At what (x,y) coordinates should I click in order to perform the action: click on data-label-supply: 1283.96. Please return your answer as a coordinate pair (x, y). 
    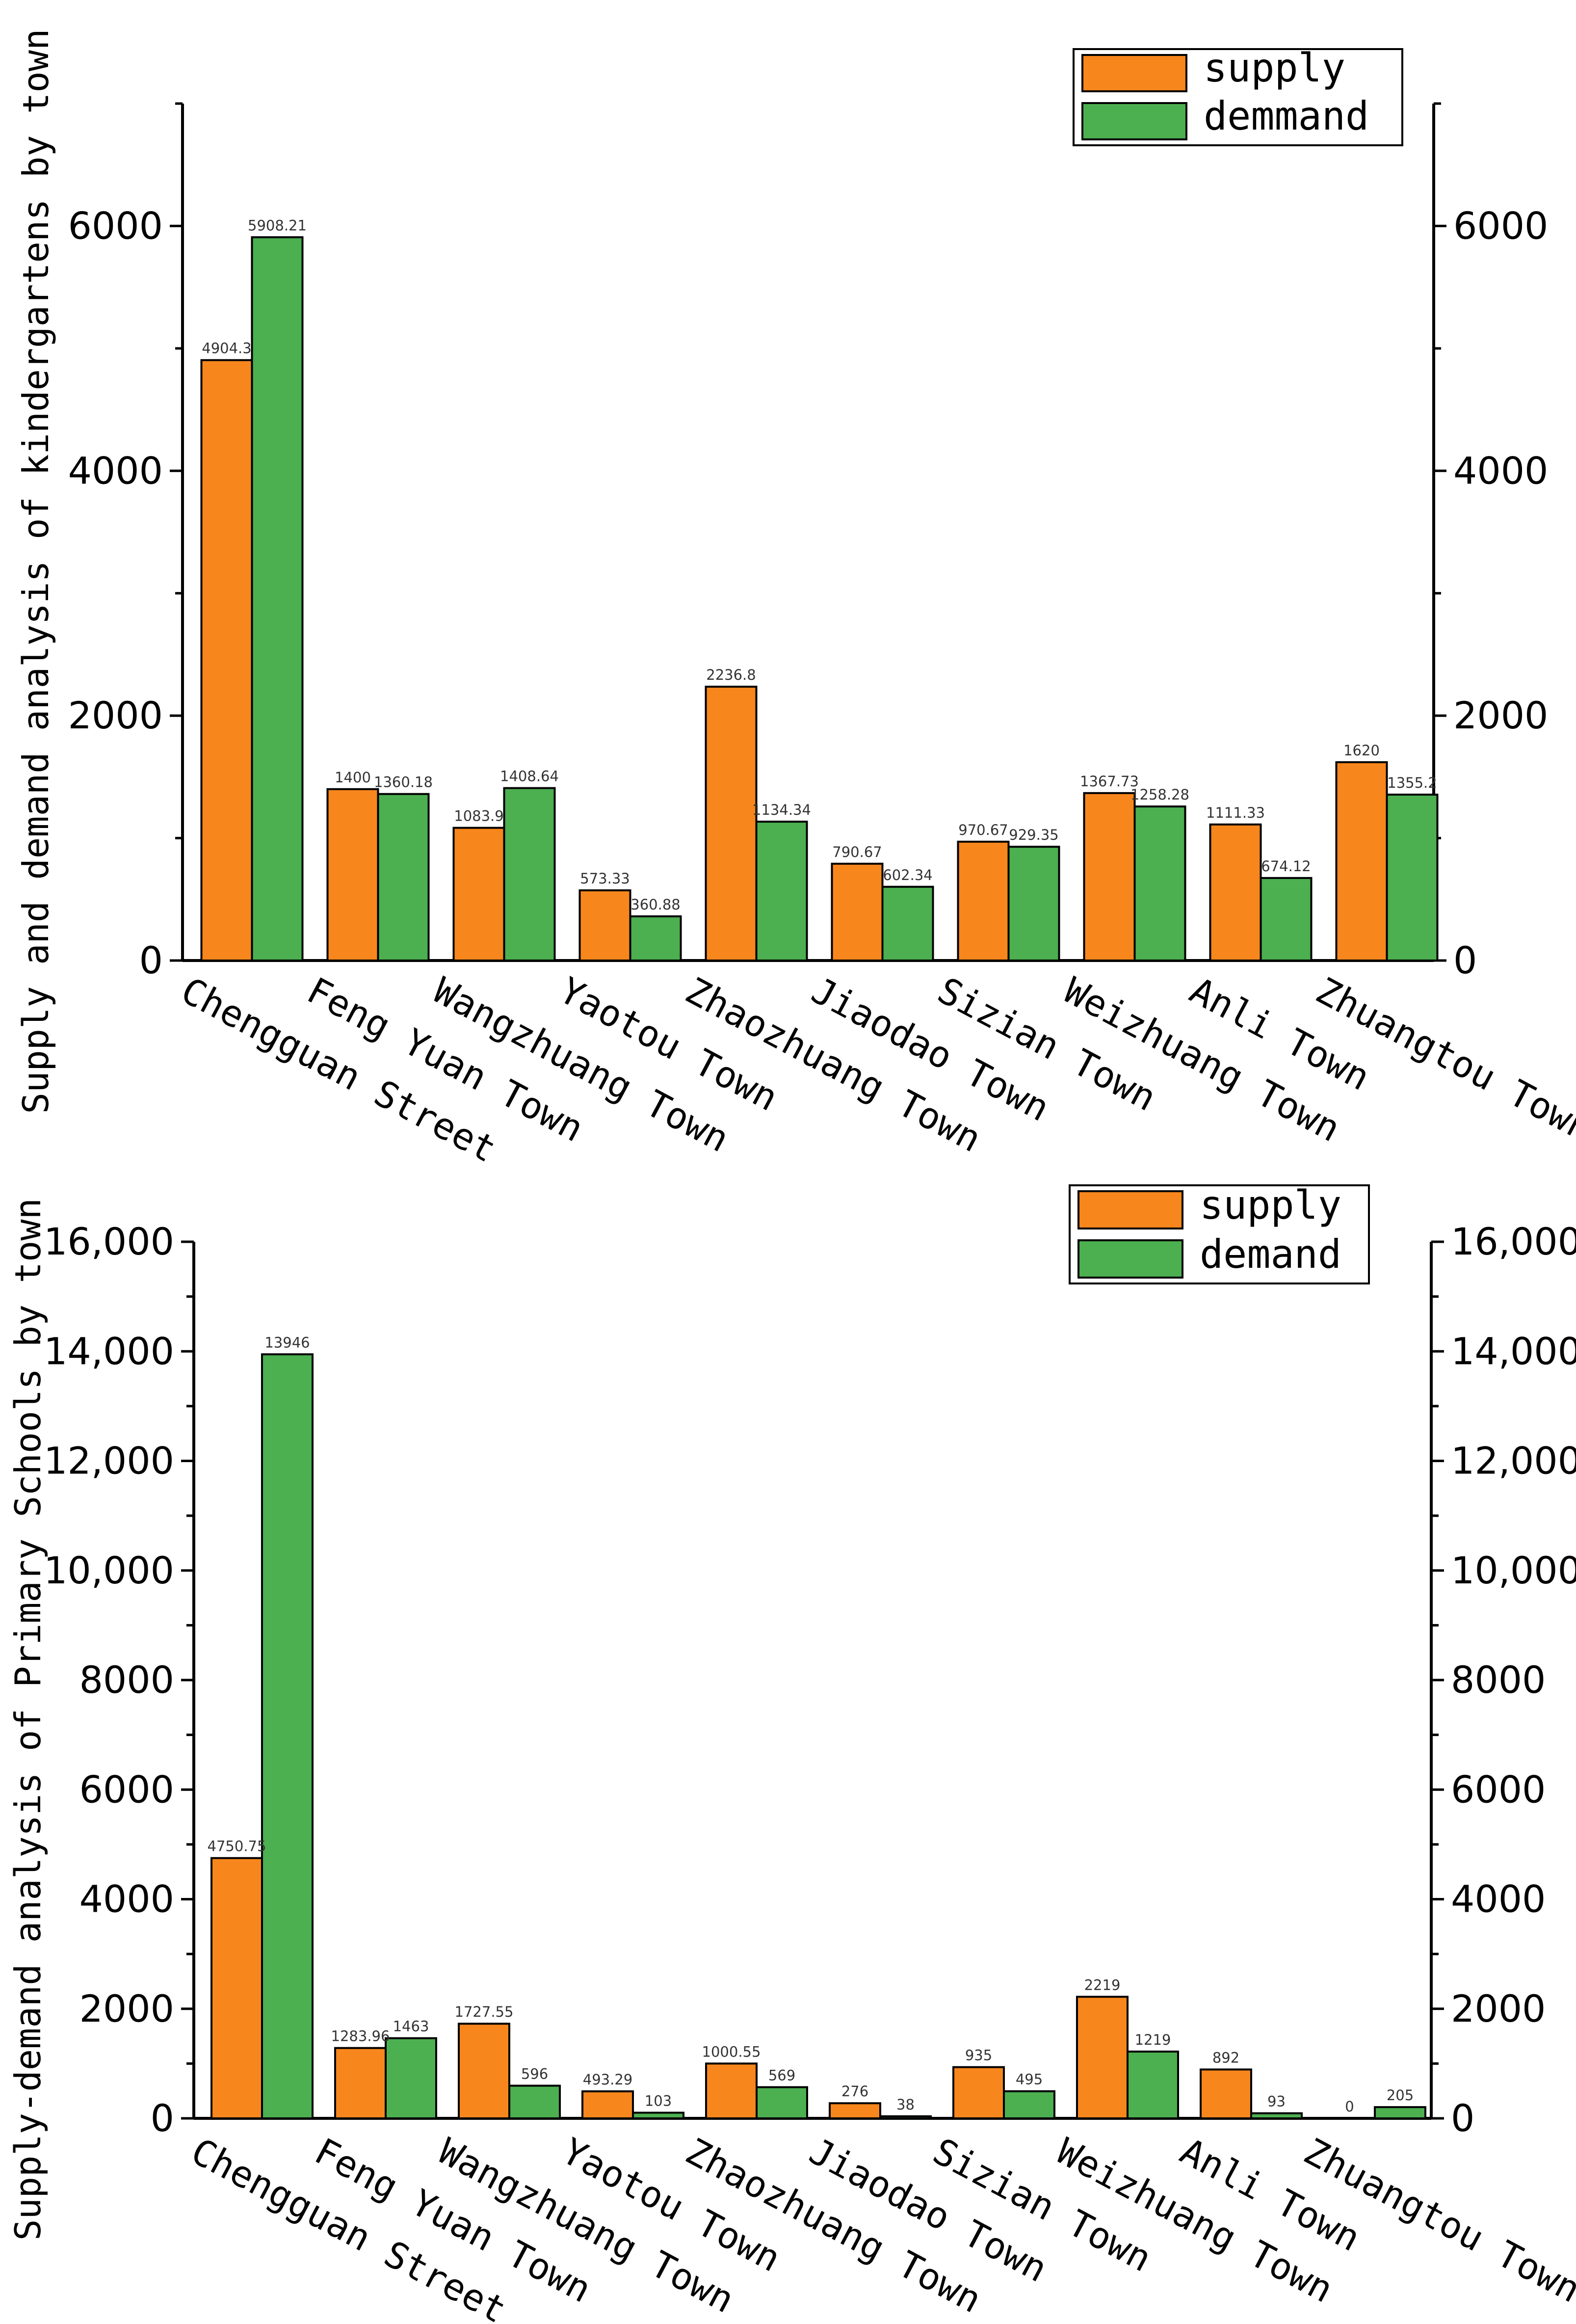
    Looking at the image, I should click on (360, 2037).